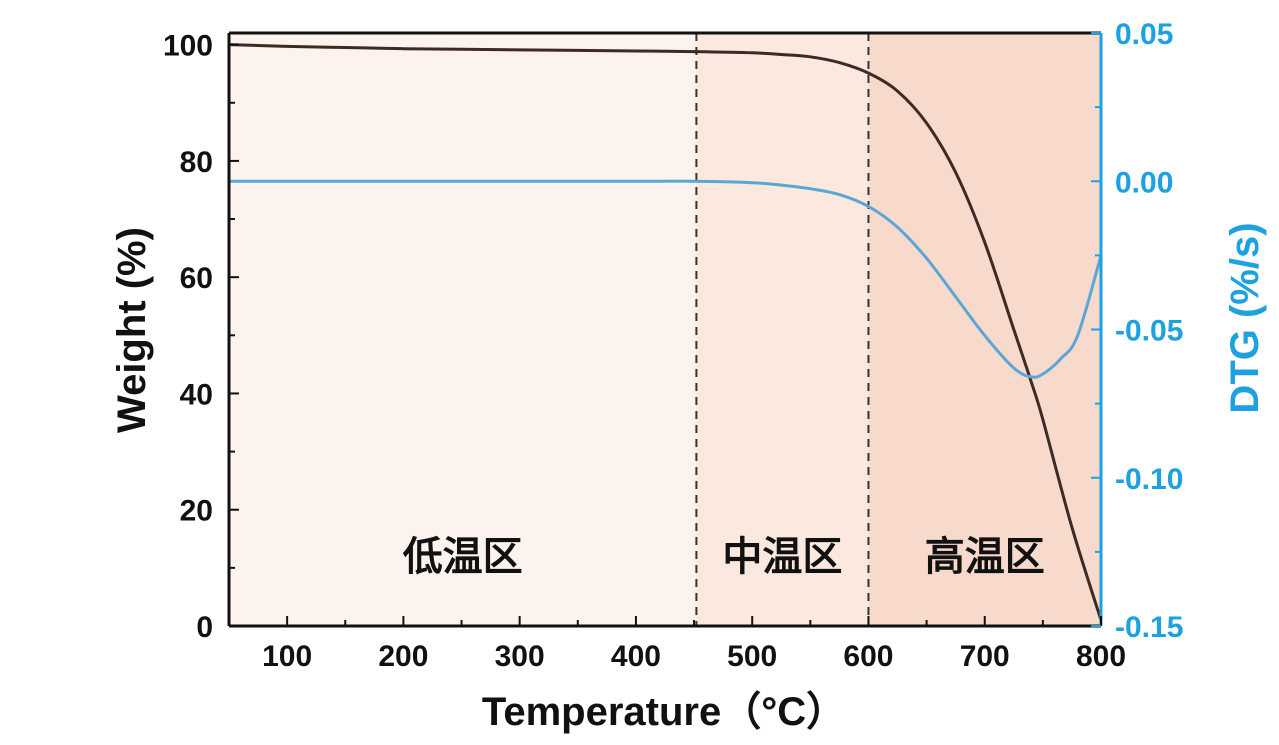  I want to click on x-tick-label: 300, so click(520, 656).